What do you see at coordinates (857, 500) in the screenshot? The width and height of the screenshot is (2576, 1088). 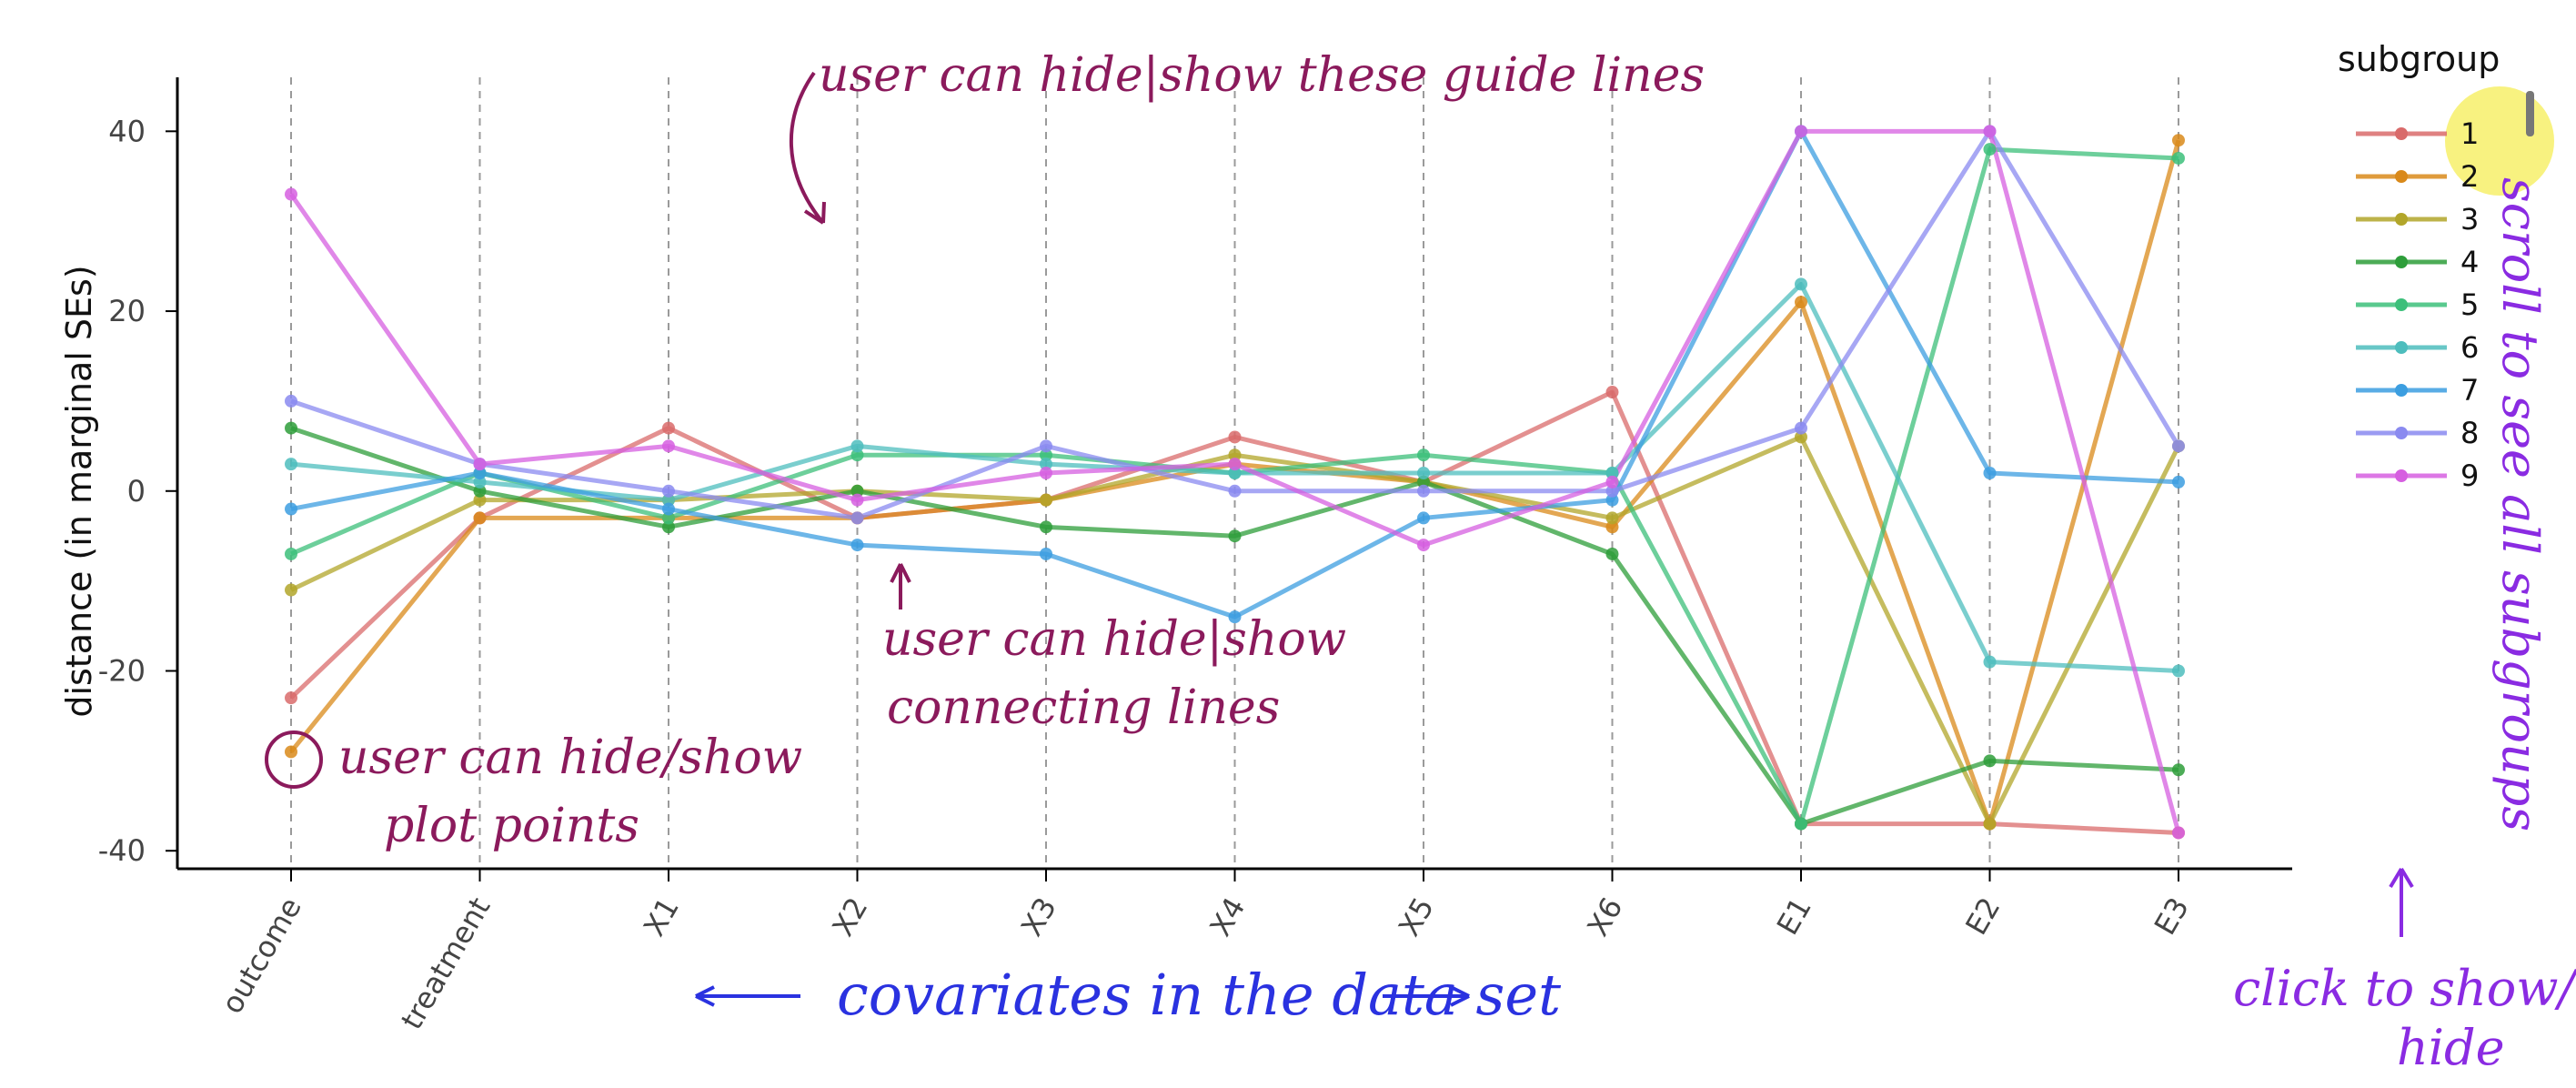 I see `point-9-X2` at bounding box center [857, 500].